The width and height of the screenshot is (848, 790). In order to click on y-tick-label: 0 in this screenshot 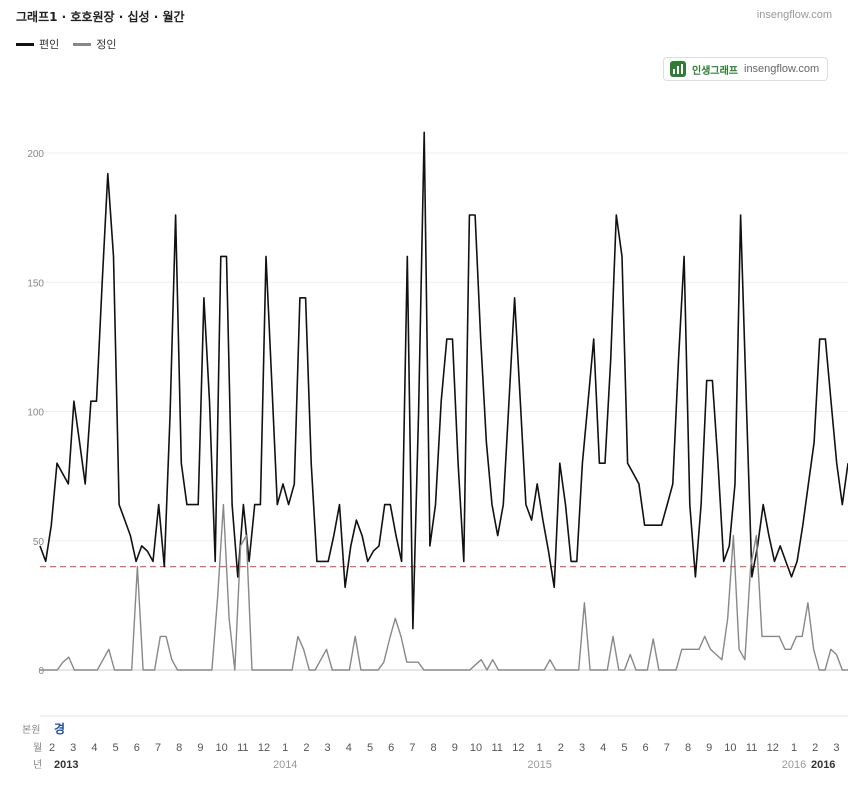, I will do `click(41, 671)`.